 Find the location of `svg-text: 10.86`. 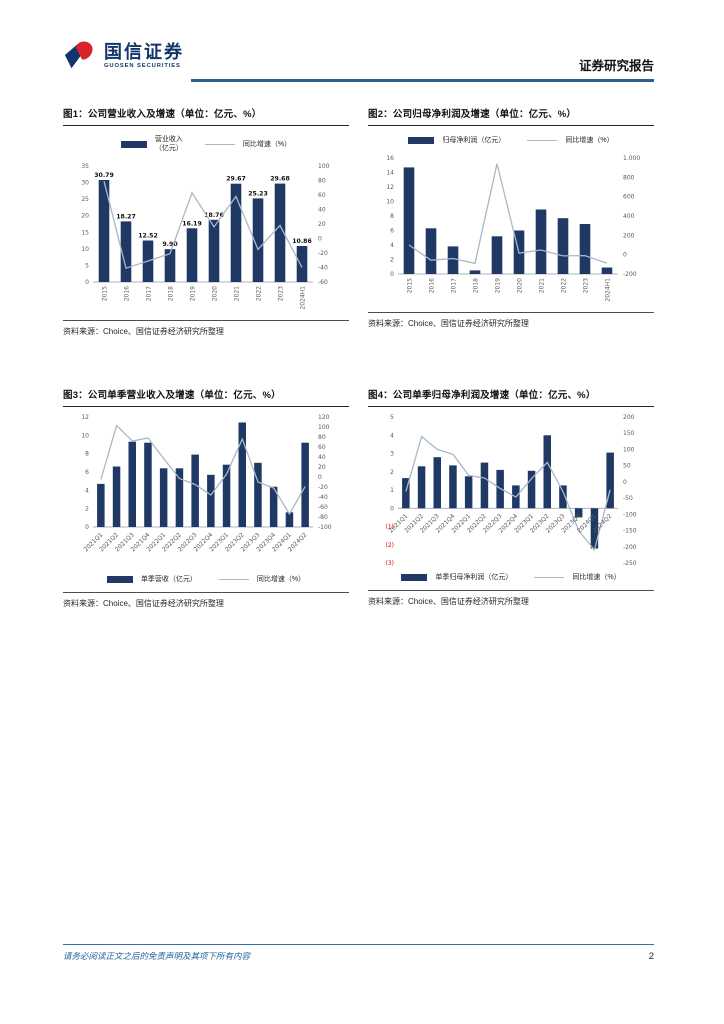

svg-text: 10.86 is located at coordinates (302, 241).